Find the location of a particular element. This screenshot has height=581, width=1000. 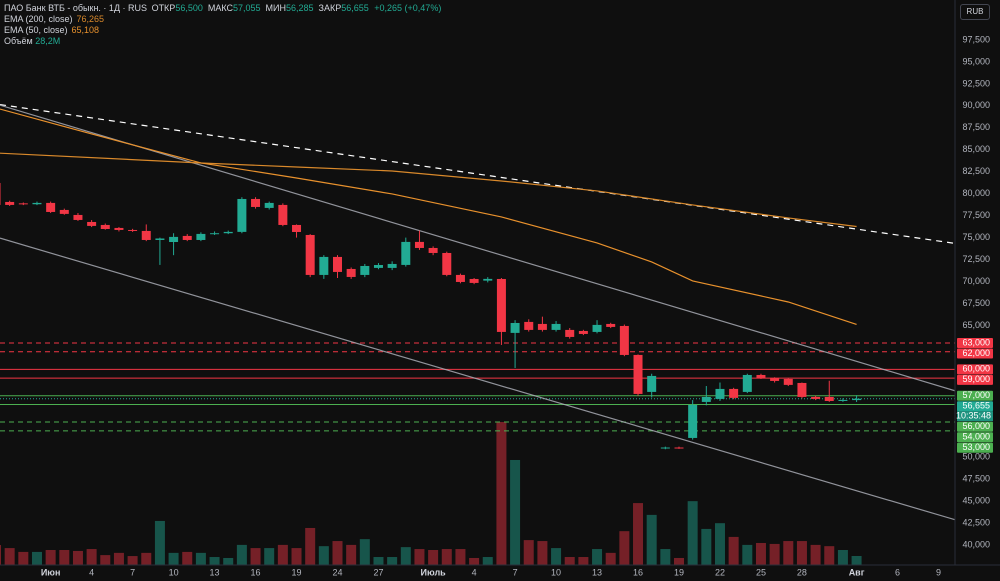

volume-row: Объём 28,2M is located at coordinates (224, 41).